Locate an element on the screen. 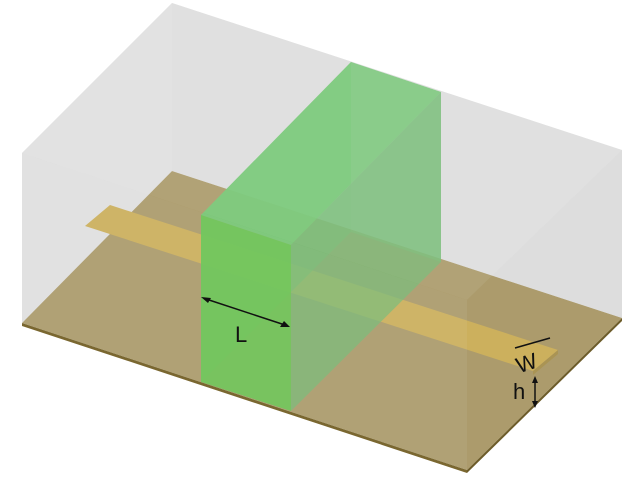 The width and height of the screenshot is (640, 480). length-dimension is located at coordinates (245, 312).